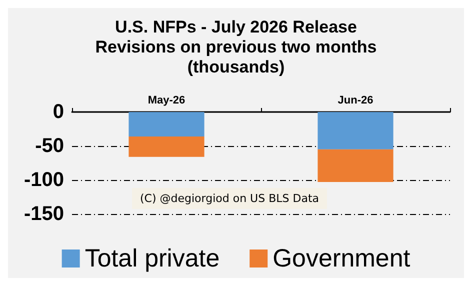  Describe the element at coordinates (58, 112) in the screenshot. I see `y-tick-label: 0` at that location.